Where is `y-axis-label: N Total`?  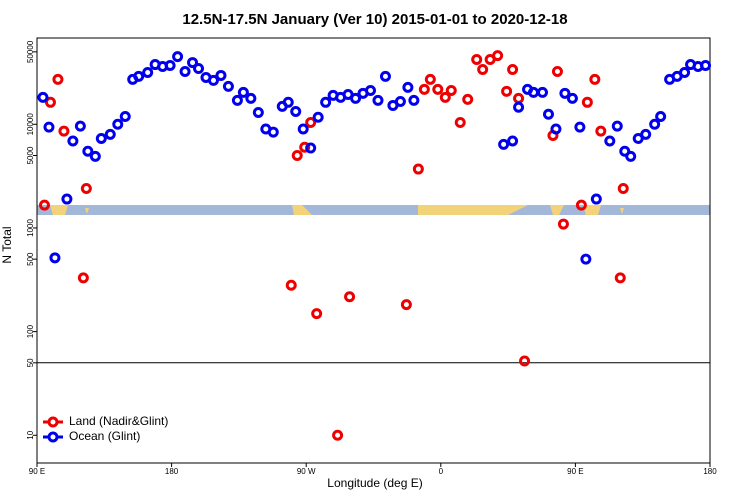 y-axis-label: N Total is located at coordinates (7, 244).